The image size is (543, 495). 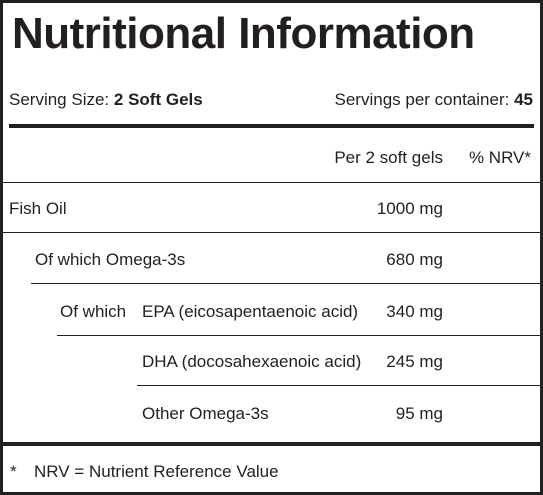 I want to click on servings-per-container-label: Servings per container:, so click(x=422, y=99).